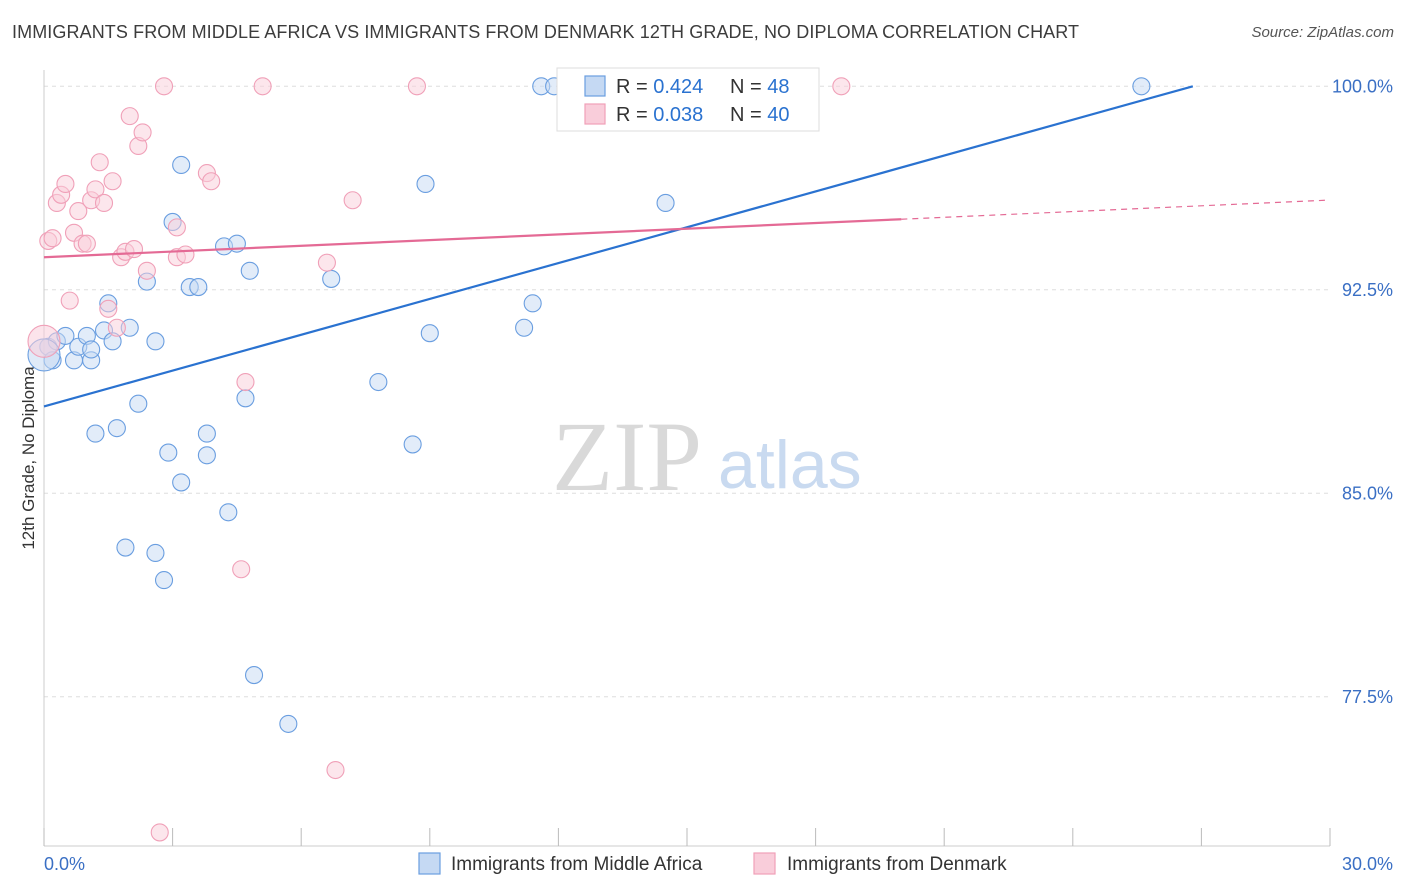 Image resolution: width=1406 pixels, height=892 pixels. What do you see at coordinates (688, 99) in the screenshot?
I see `legend: R = 0.424 N = 48 R = 0.038 N = 40` at bounding box center [688, 99].